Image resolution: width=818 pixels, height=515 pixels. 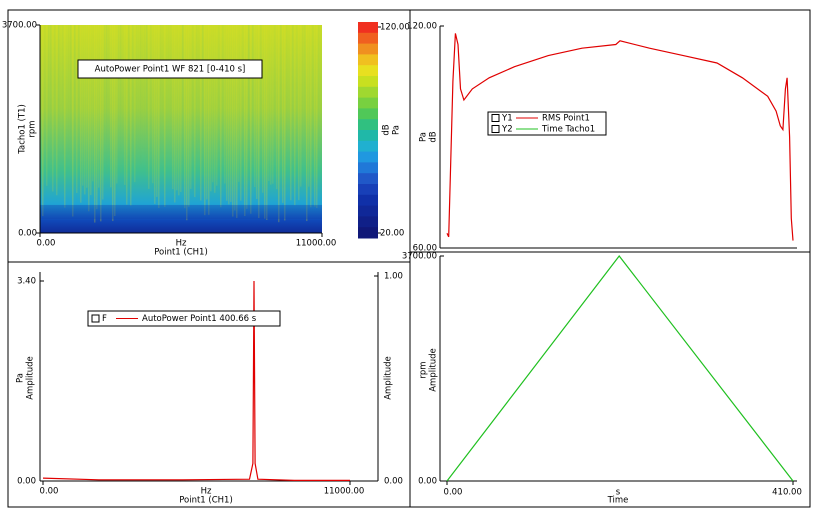 I want to click on y-label: Pa, so click(x=21, y=378).